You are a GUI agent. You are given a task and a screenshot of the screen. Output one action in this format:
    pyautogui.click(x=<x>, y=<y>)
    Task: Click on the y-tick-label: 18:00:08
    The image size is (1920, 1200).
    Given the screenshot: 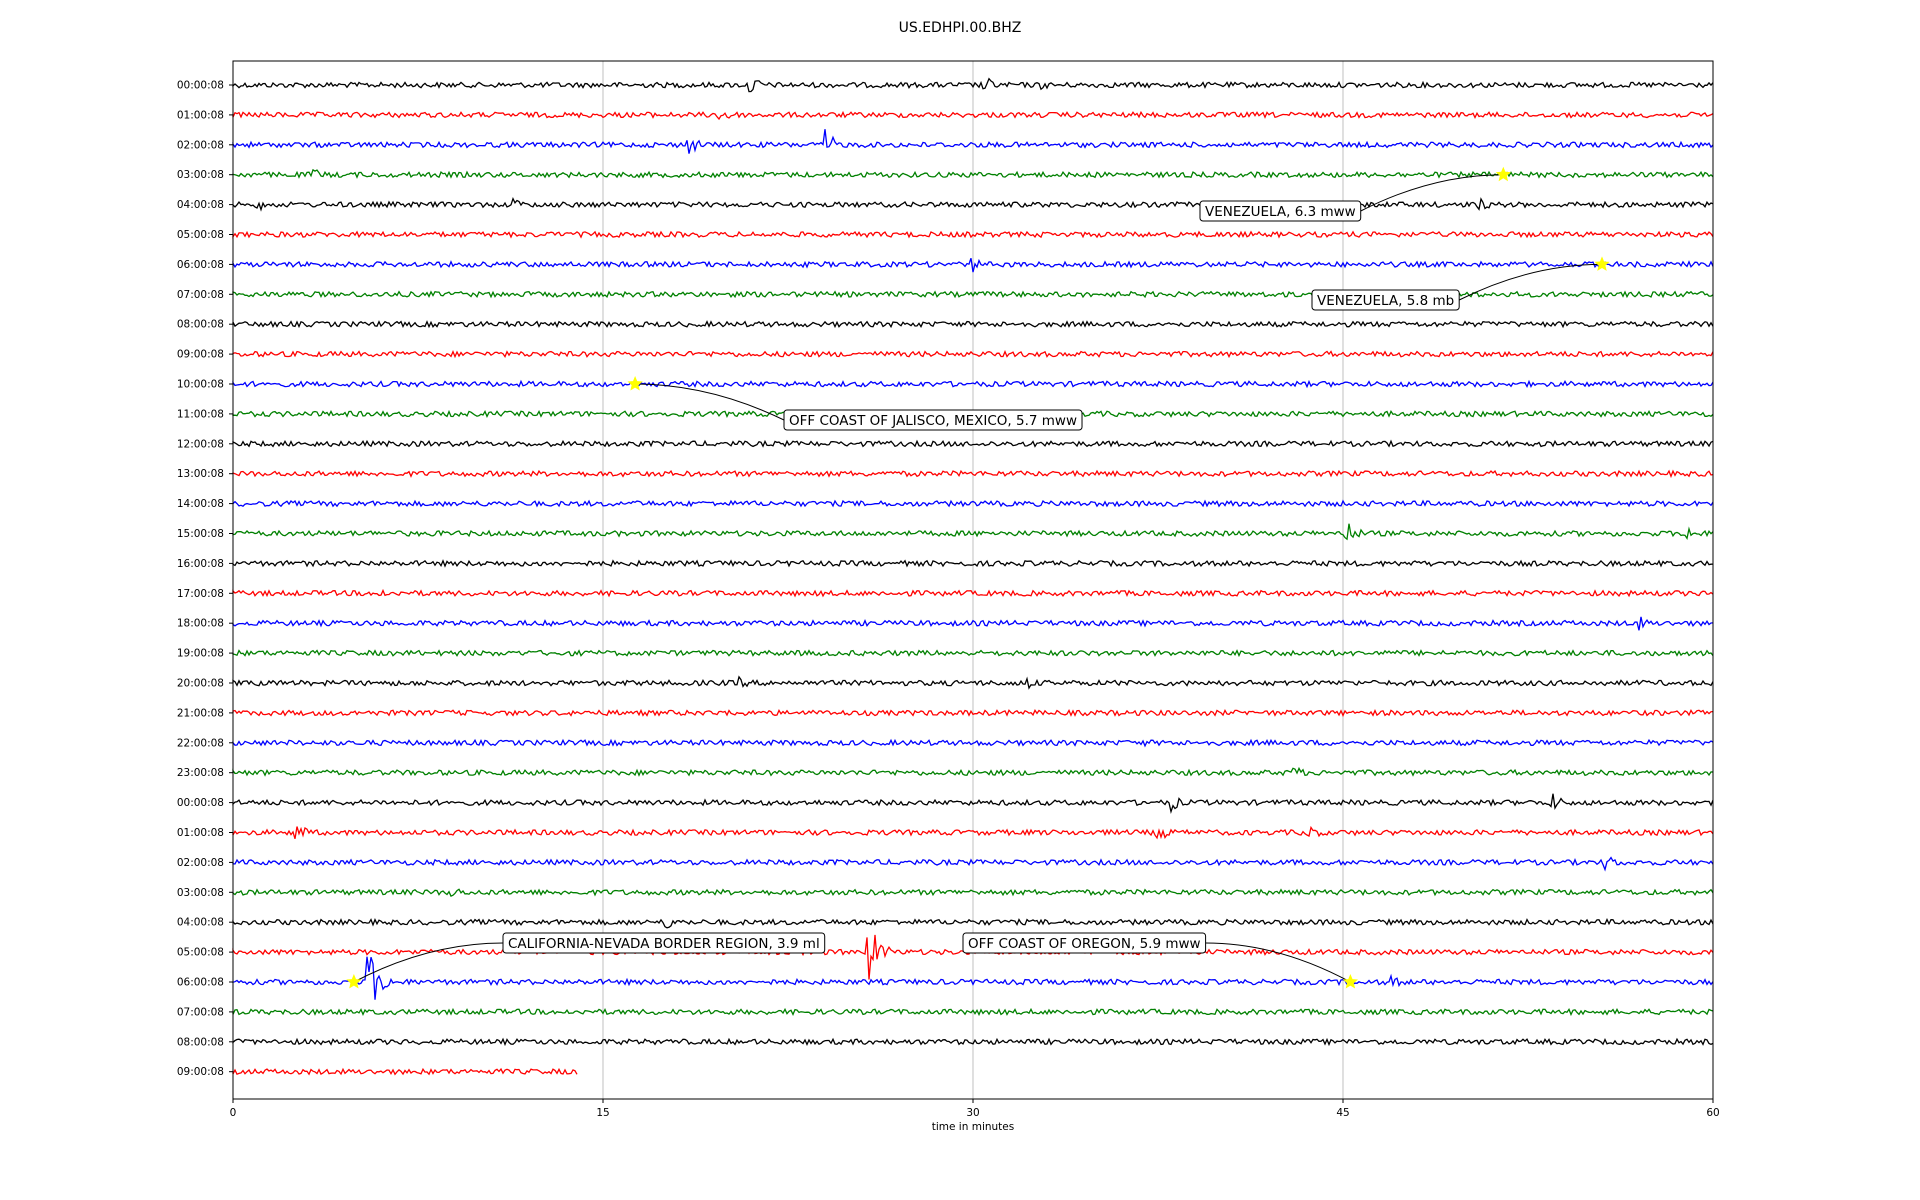 What is the action you would take?
    pyautogui.click(x=200, y=624)
    